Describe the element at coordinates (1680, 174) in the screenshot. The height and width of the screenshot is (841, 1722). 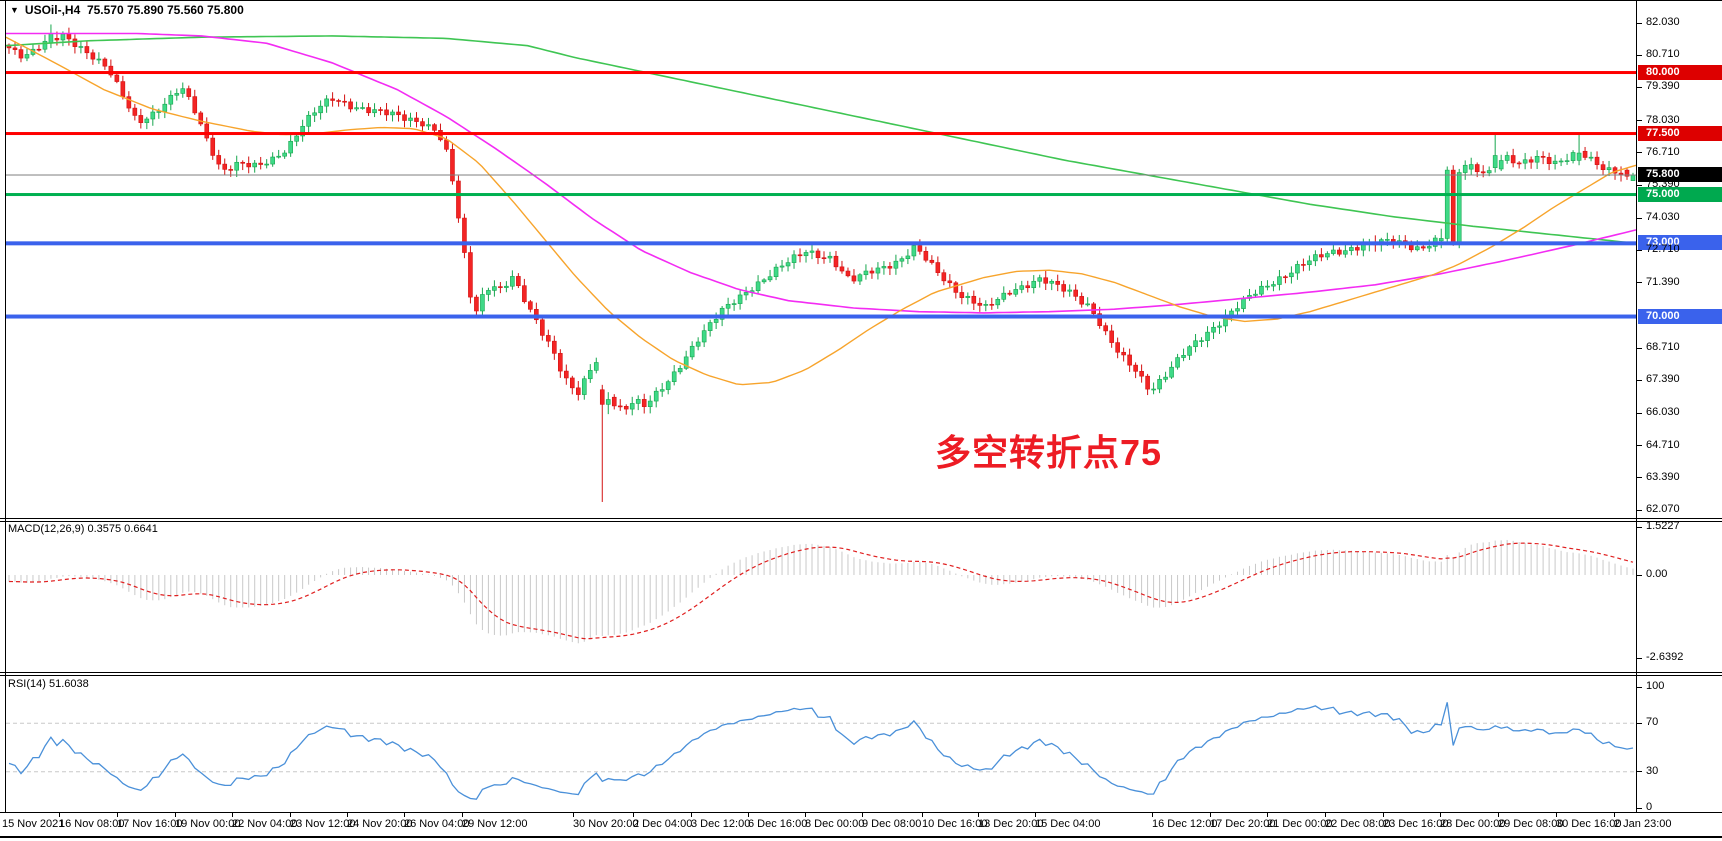
I see `price-axis-badge-75.800: 75.800` at that location.